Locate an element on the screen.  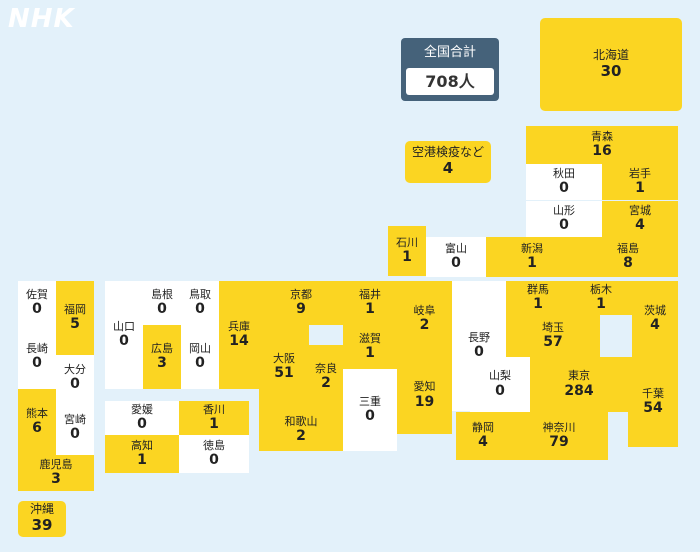
prefecture-hiroshima: 広島 3 is located at coordinates (162, 357).